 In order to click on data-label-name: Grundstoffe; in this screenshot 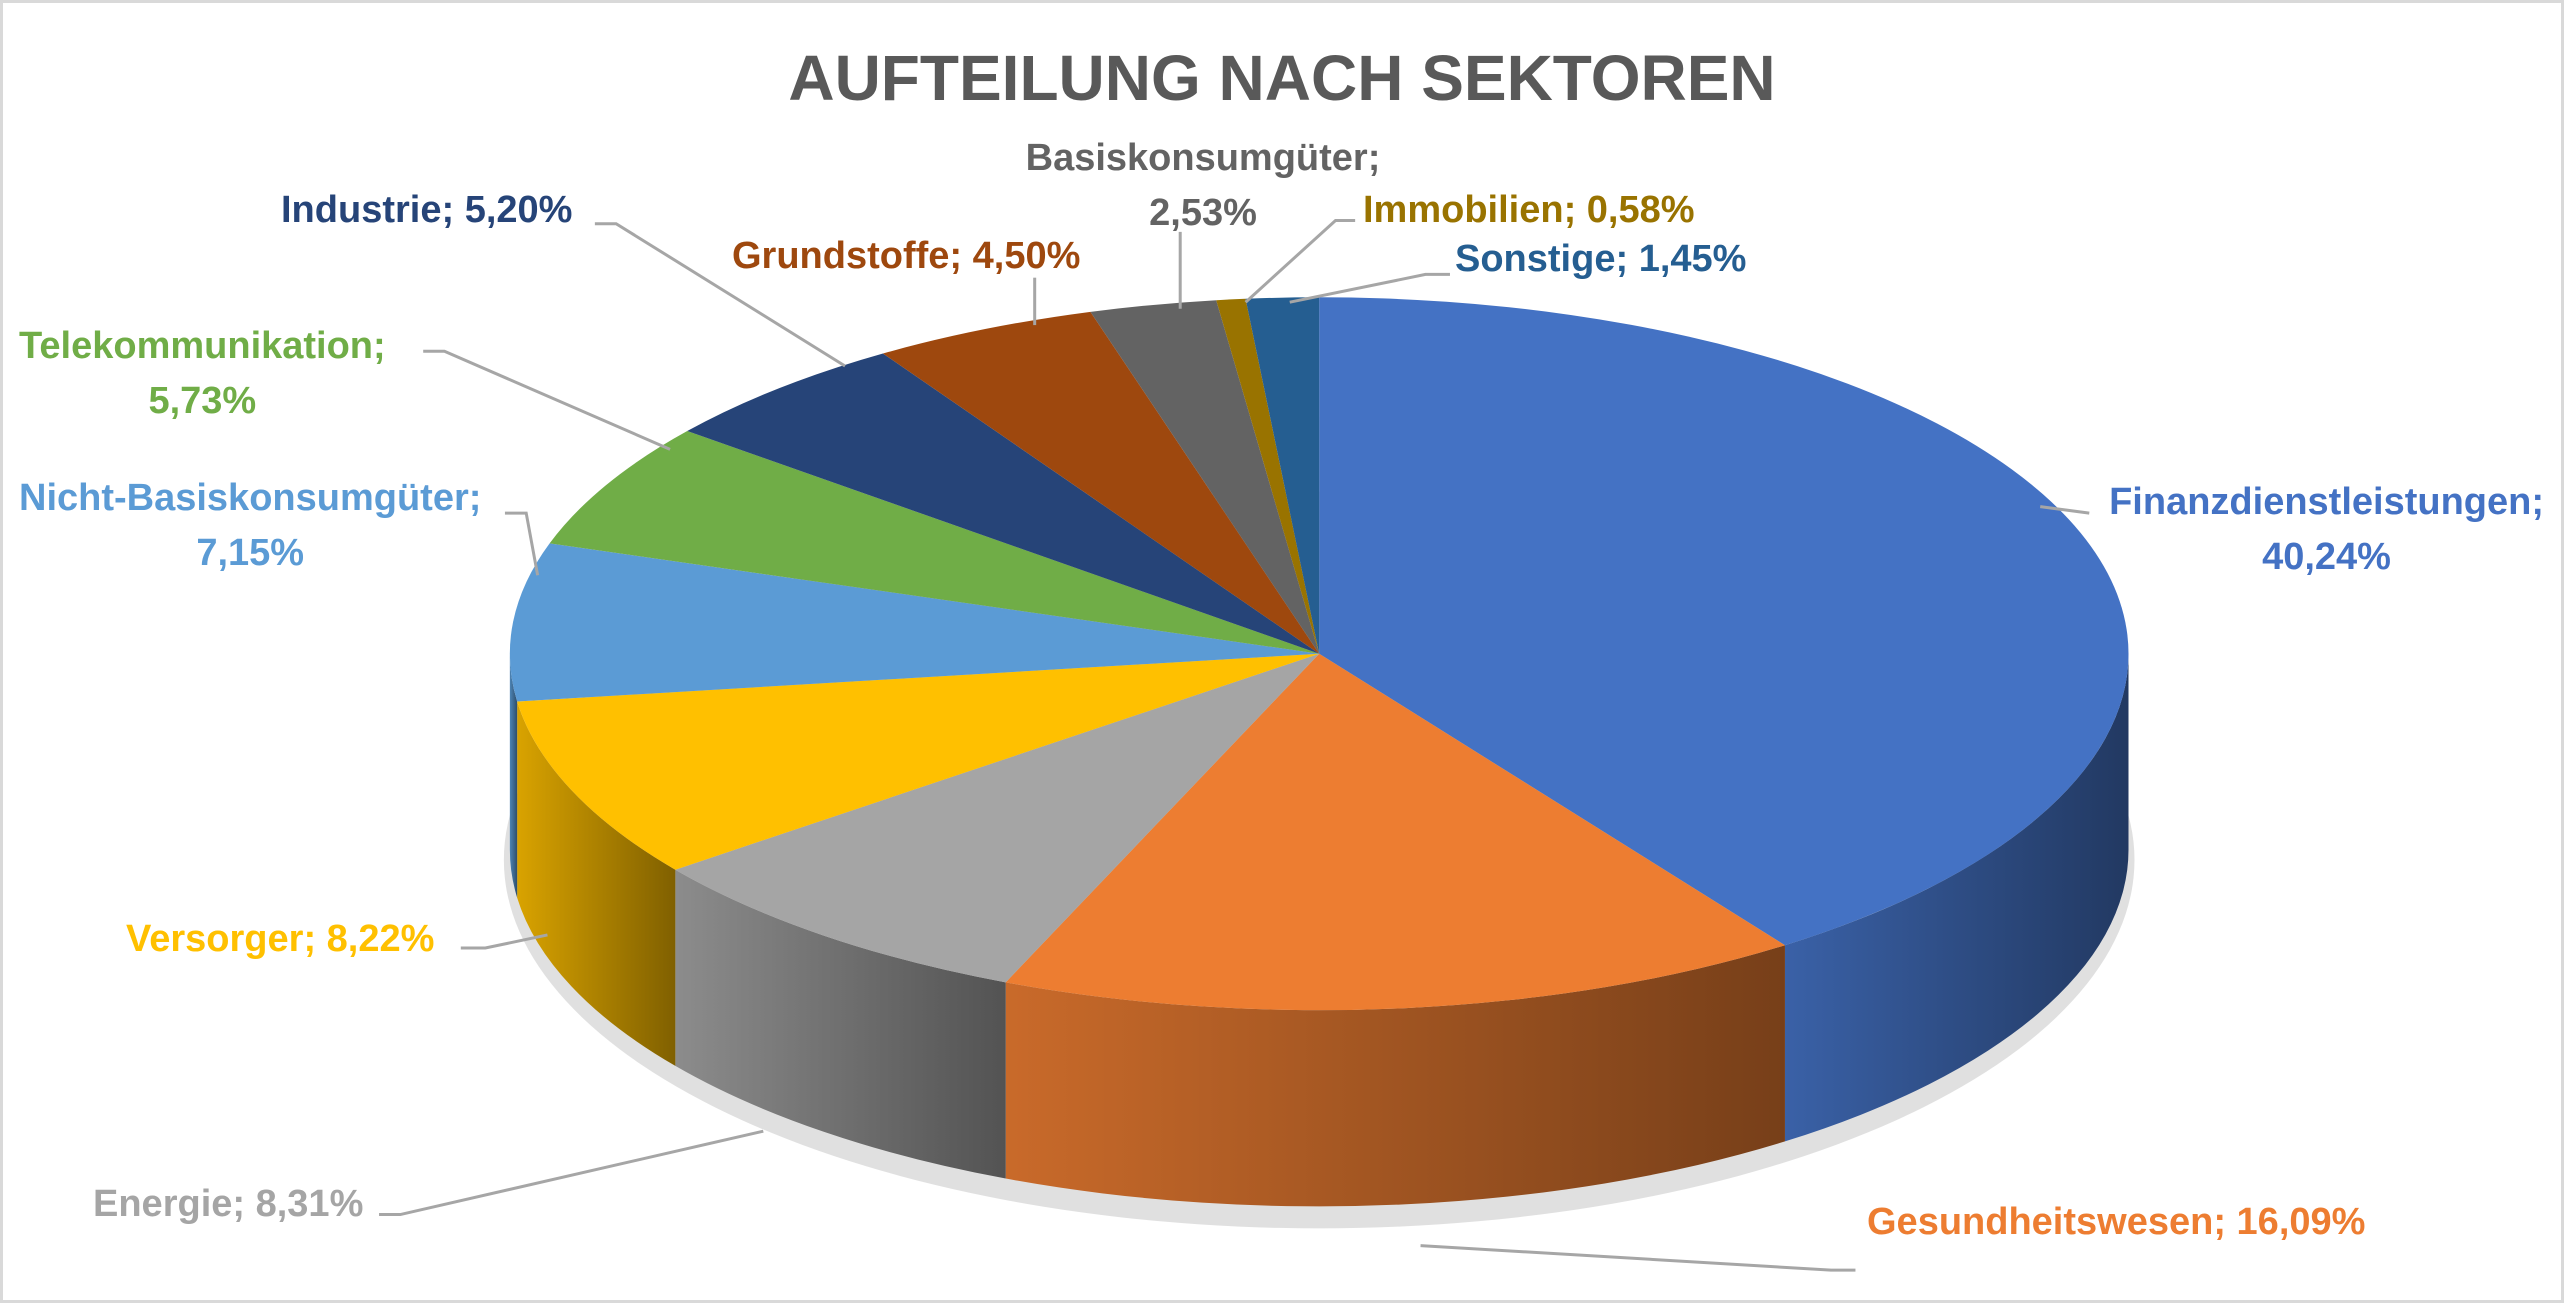, I will do `click(847, 256)`.